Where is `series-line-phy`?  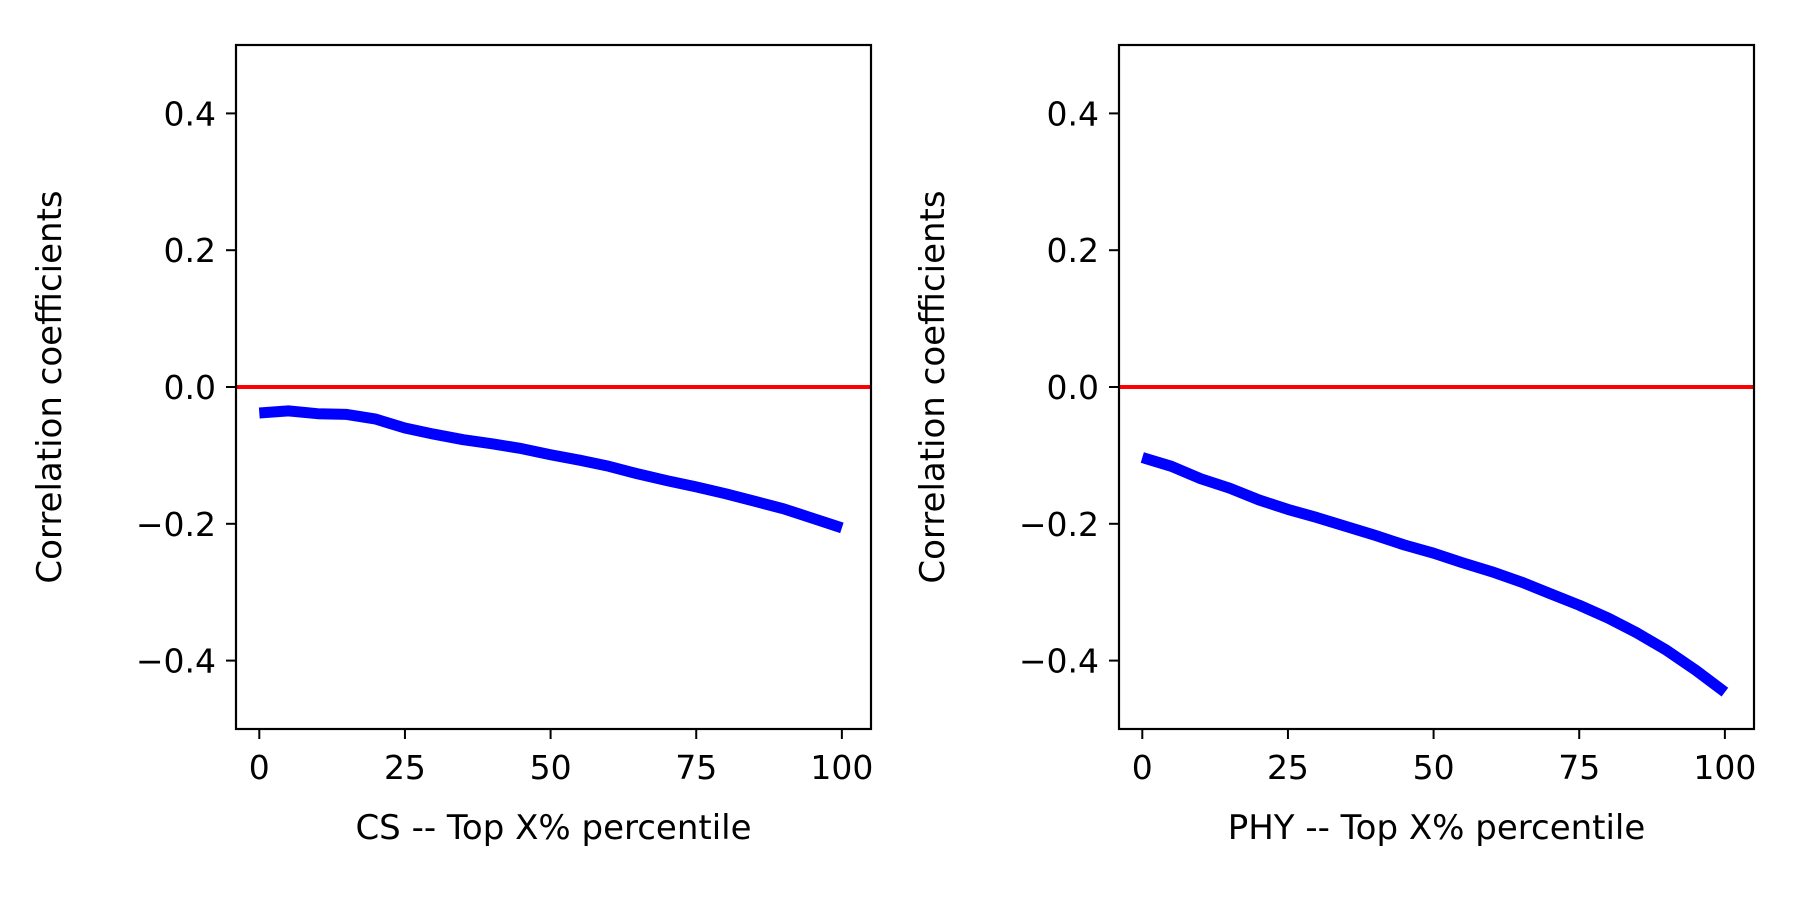
series-line-phy is located at coordinates (1434, 574).